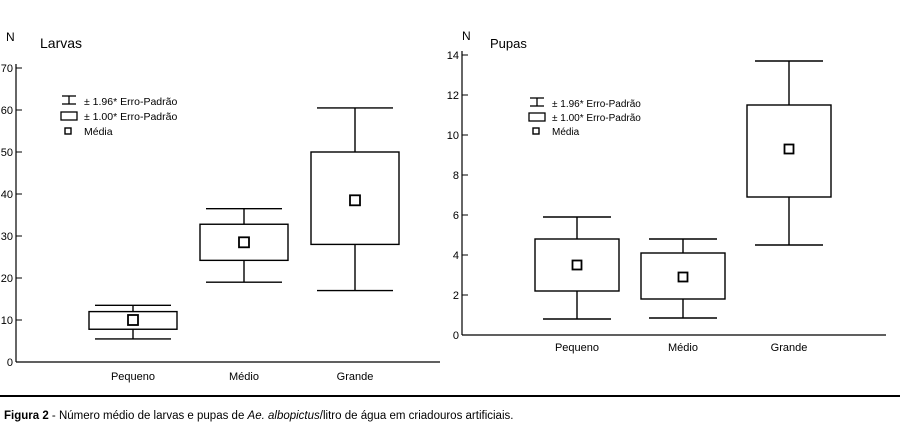 This screenshot has height=436, width=900. I want to click on y-tick-label: 30, so click(7, 237).